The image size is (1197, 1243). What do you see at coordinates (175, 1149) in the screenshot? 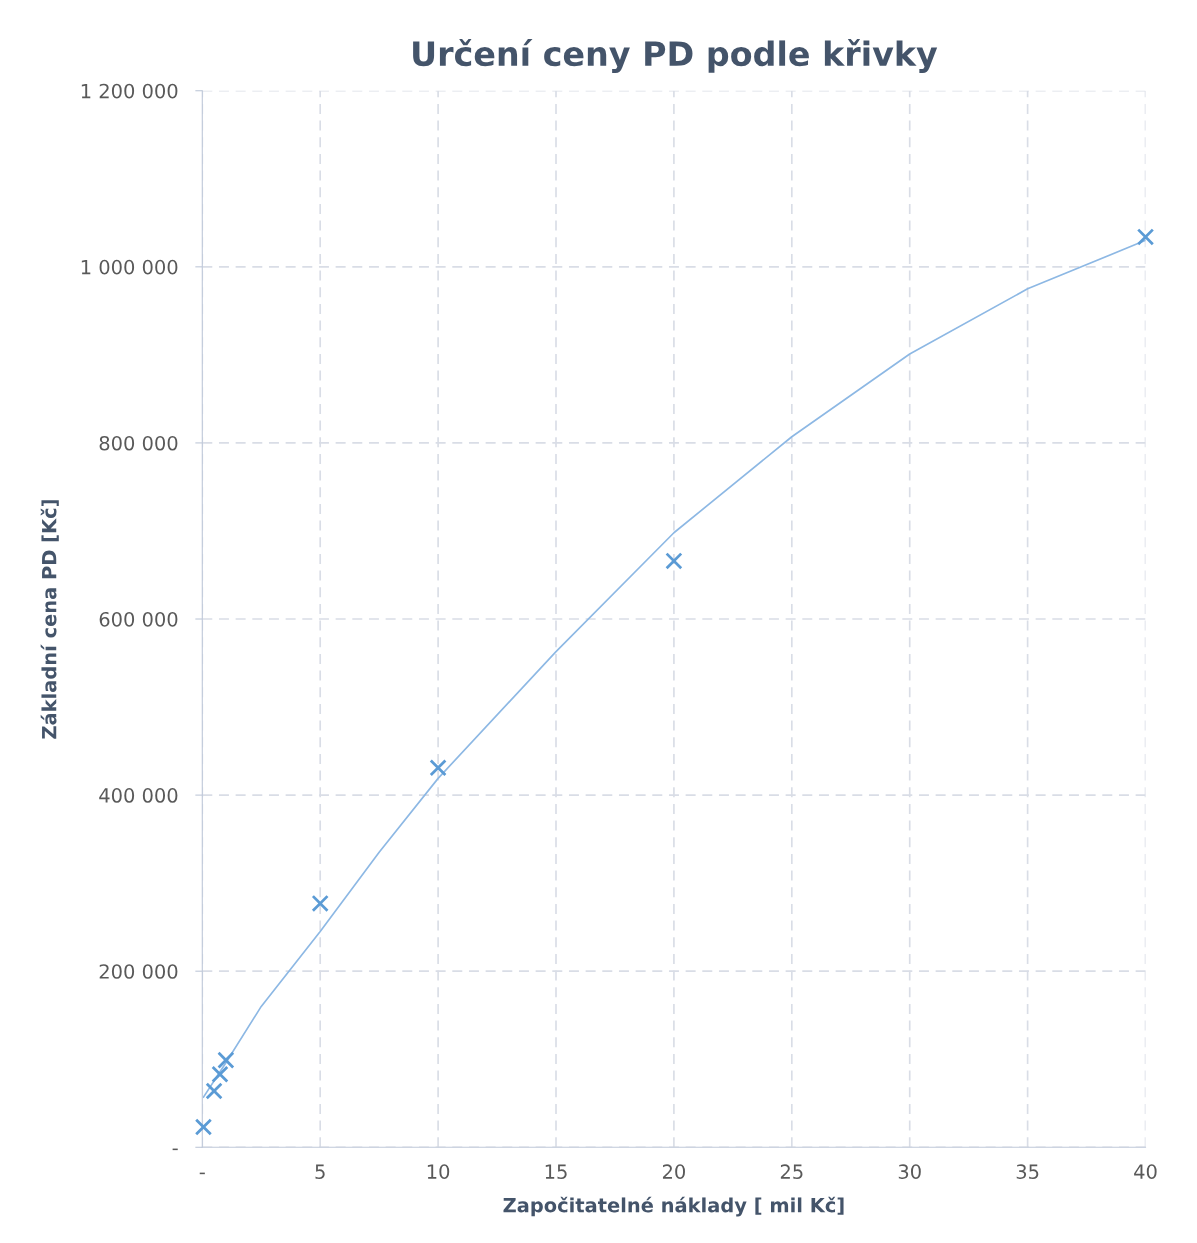
I see `y-tick-label: -` at bounding box center [175, 1149].